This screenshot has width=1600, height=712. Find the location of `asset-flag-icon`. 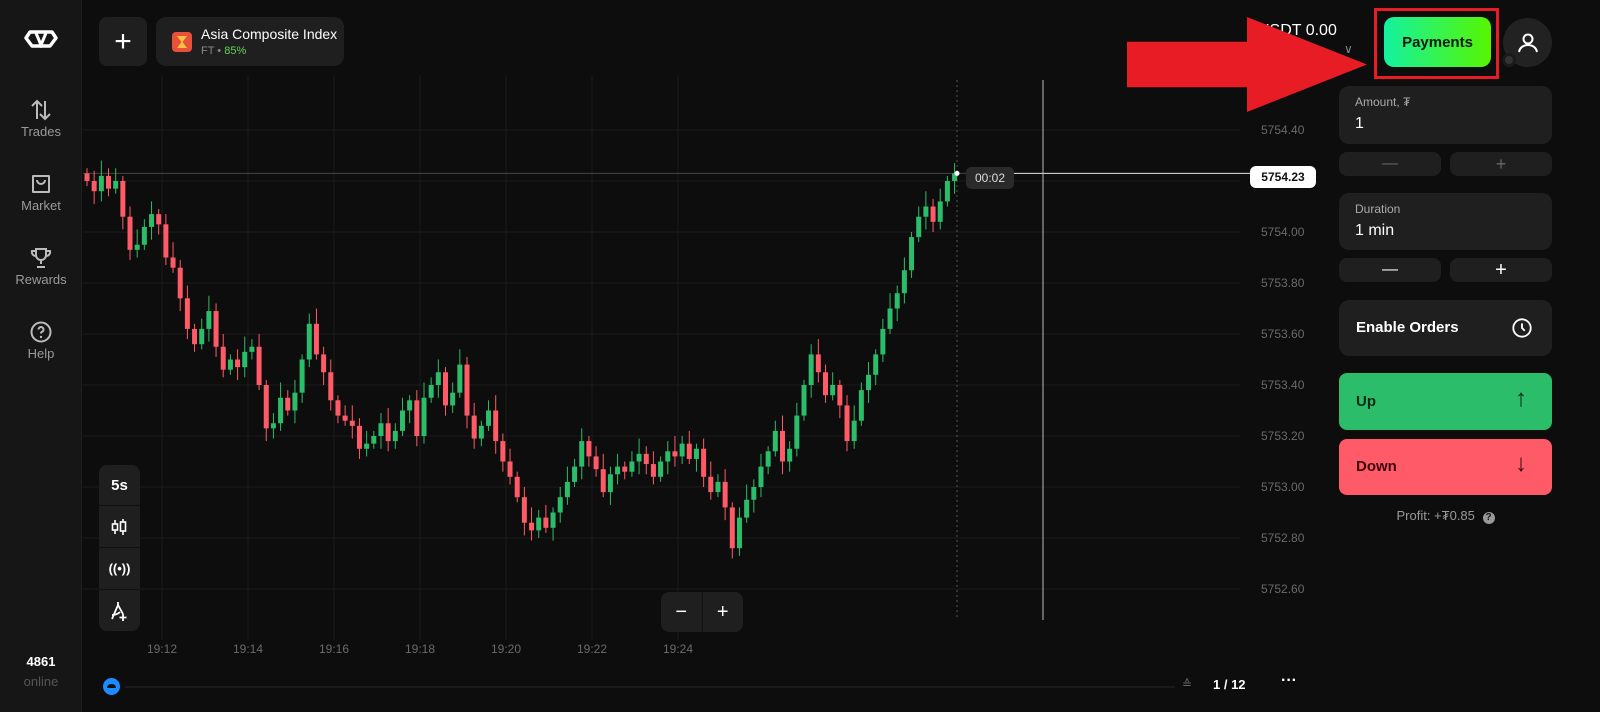

asset-flag-icon is located at coordinates (182, 42).